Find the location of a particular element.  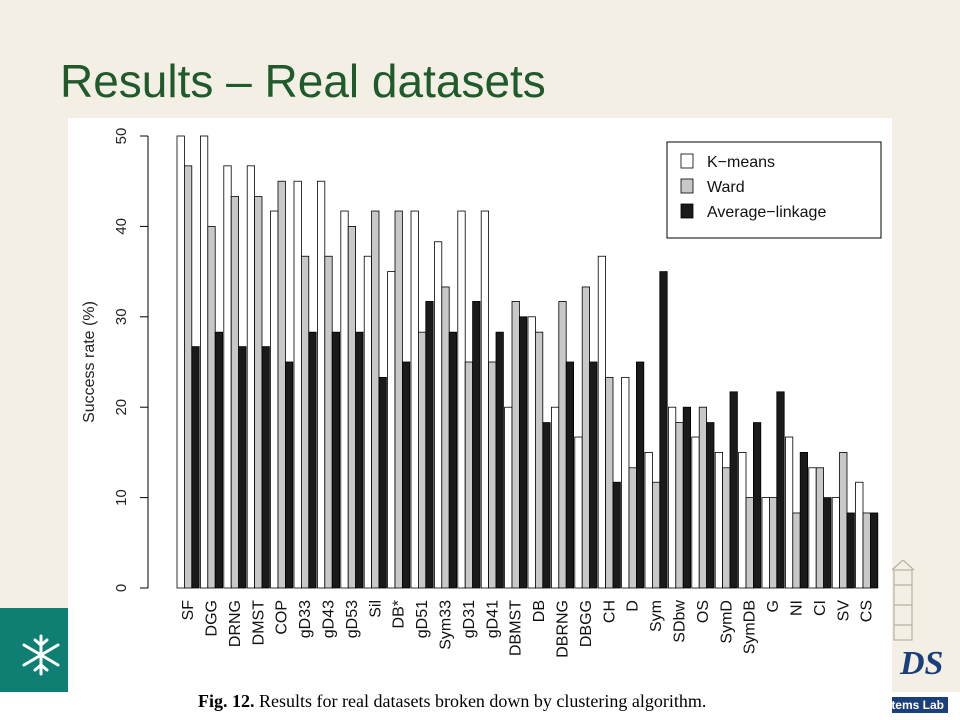

slide-title: Results – Real datasets is located at coordinates (303, 81).